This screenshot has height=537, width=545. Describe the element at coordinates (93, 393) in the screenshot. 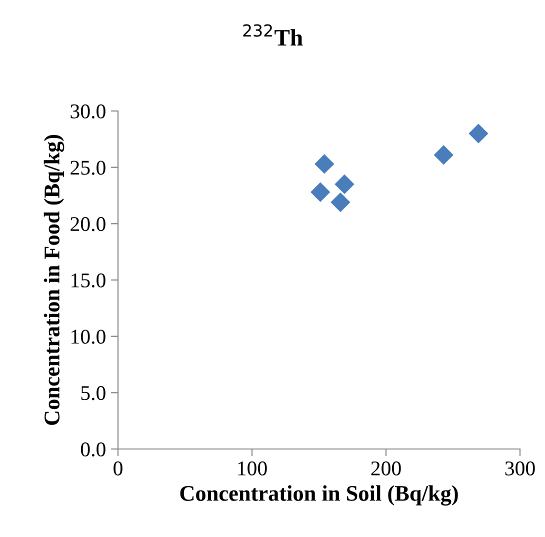

I see `y-tick-label: 5.0` at that location.